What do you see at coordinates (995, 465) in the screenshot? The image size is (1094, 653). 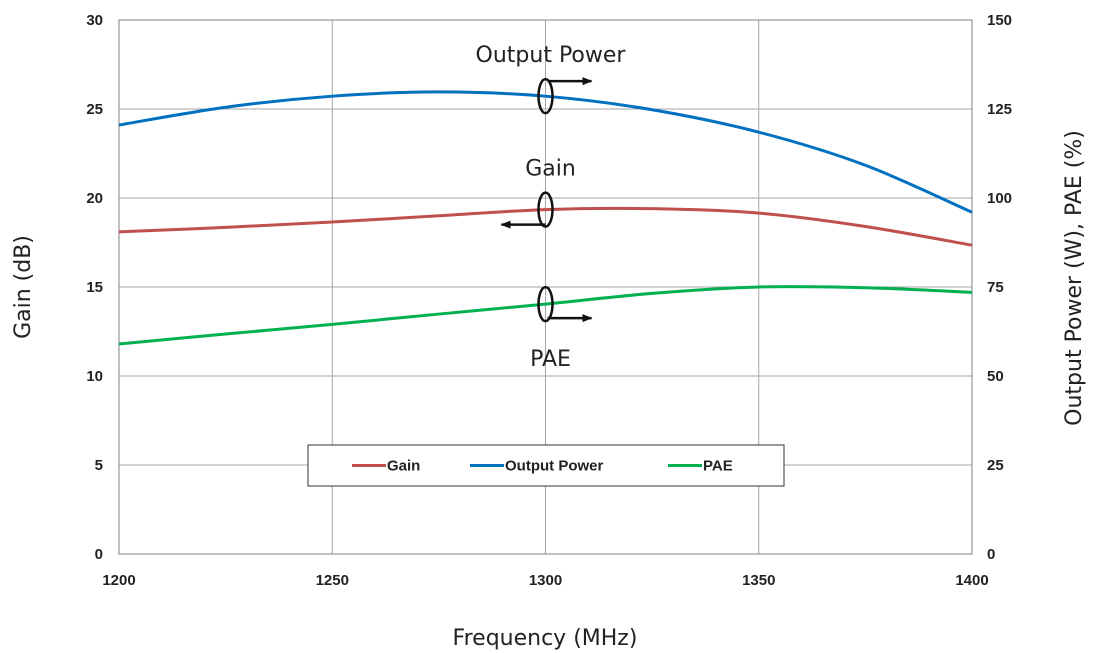 I see `y2-tick-label: 25` at bounding box center [995, 465].